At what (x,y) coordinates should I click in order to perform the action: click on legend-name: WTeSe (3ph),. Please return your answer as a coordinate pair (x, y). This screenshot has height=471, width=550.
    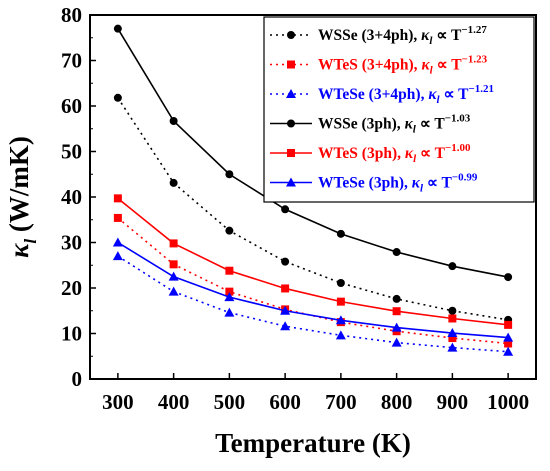
    Looking at the image, I should click on (365, 183).